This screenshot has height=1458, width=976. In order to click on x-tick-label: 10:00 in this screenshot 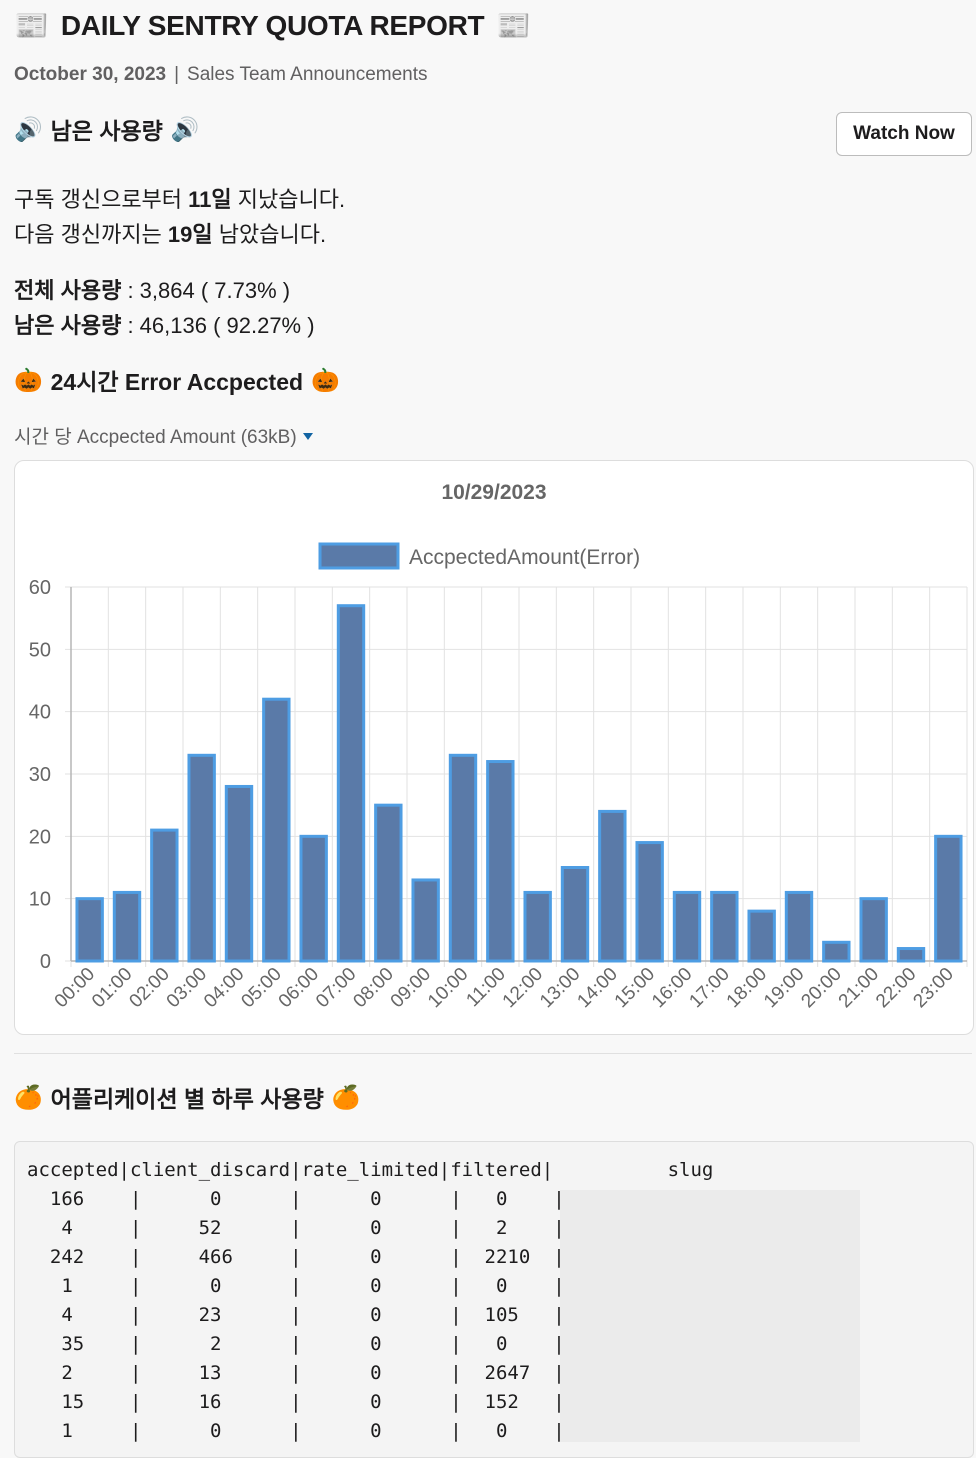, I will do `click(448, 988)`.